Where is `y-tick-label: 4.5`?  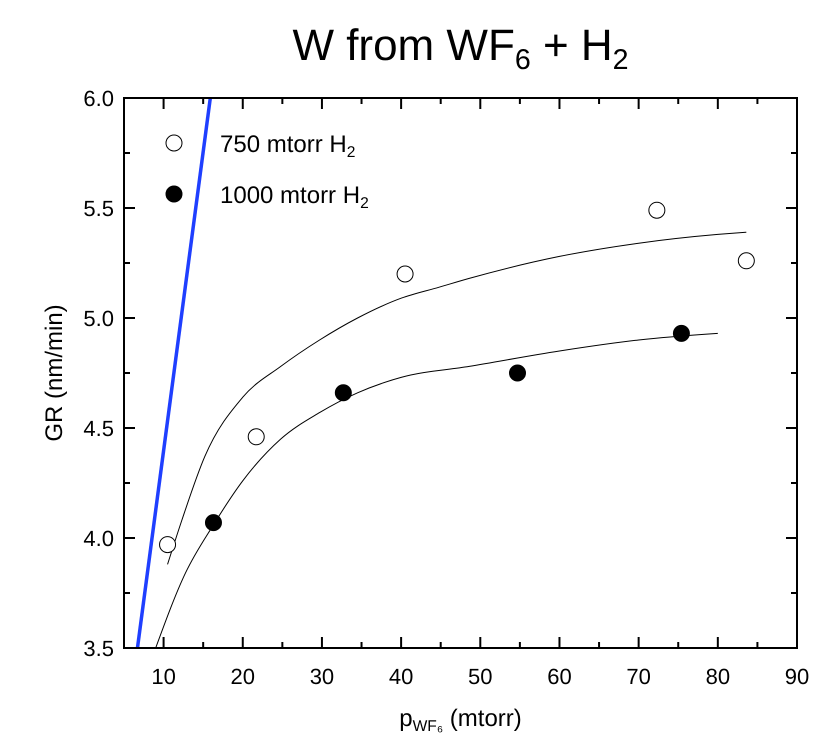
y-tick-label: 4.5 is located at coordinates (98, 428).